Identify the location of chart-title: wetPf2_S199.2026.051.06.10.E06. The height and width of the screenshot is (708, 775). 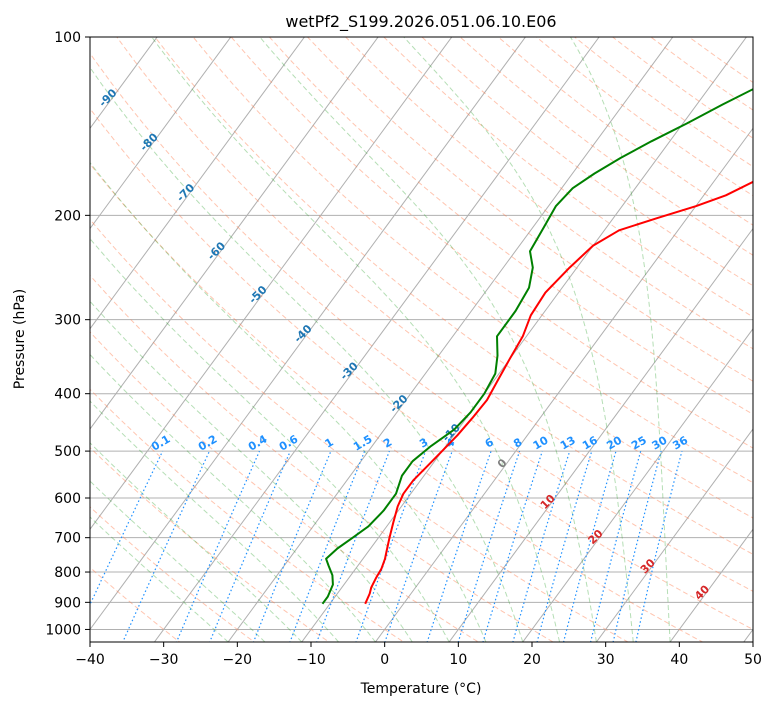
(420, 22).